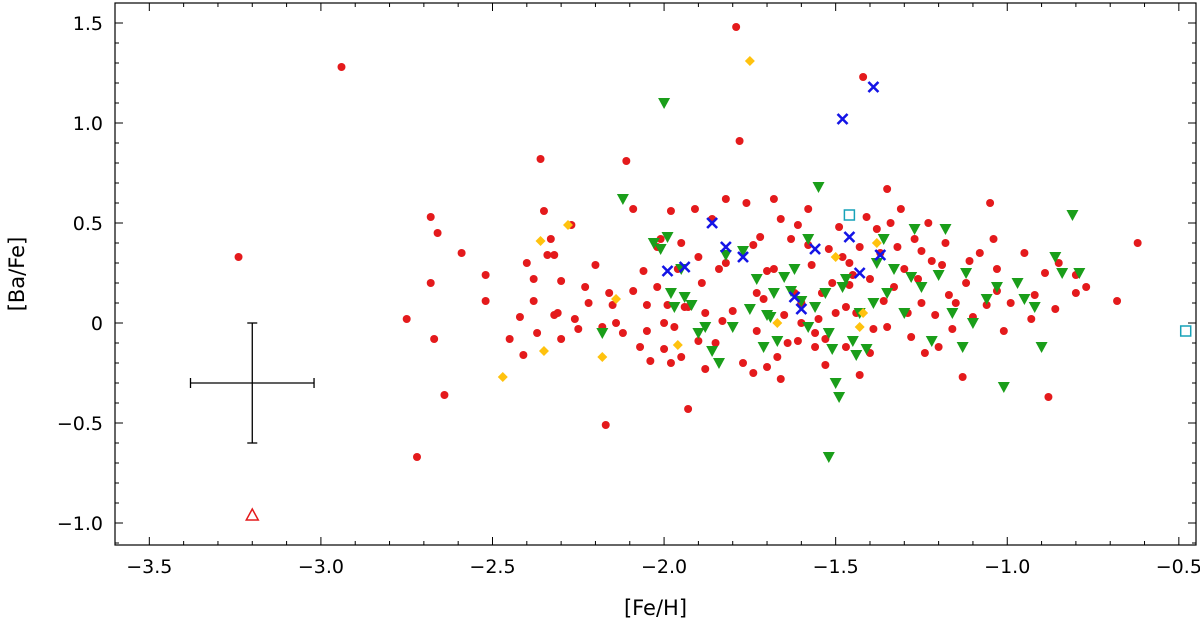 This screenshot has height=624, width=1200. I want to click on x-tick-label: −3.0, so click(321, 567).